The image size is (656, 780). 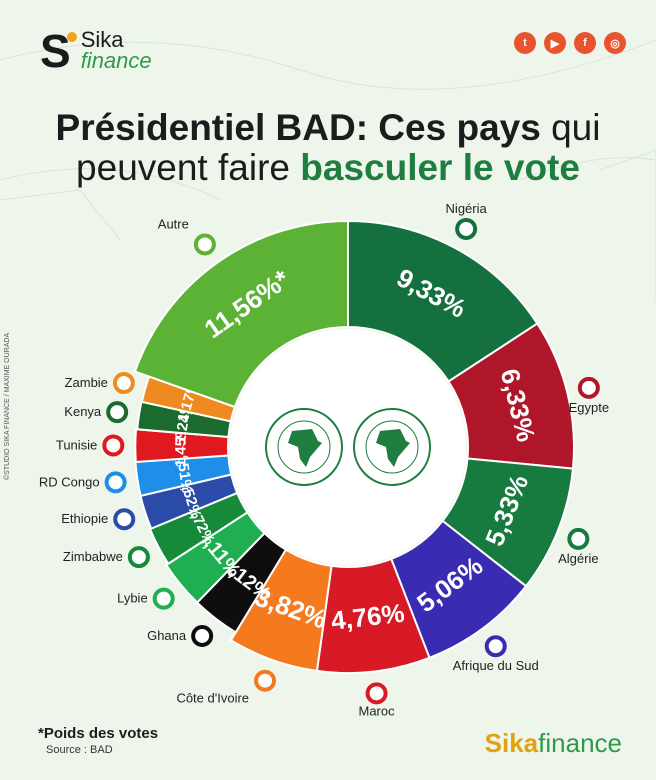 I want to click on adf-emblem-icon, so click(x=392, y=447).